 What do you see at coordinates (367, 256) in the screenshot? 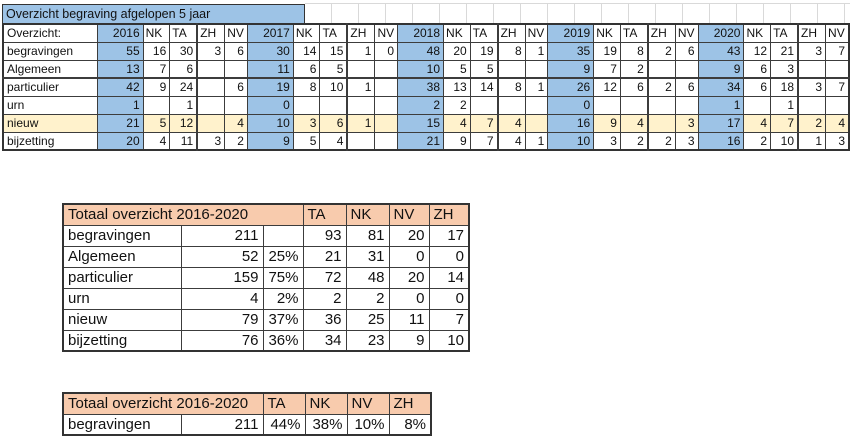
I see `cell: 31` at bounding box center [367, 256].